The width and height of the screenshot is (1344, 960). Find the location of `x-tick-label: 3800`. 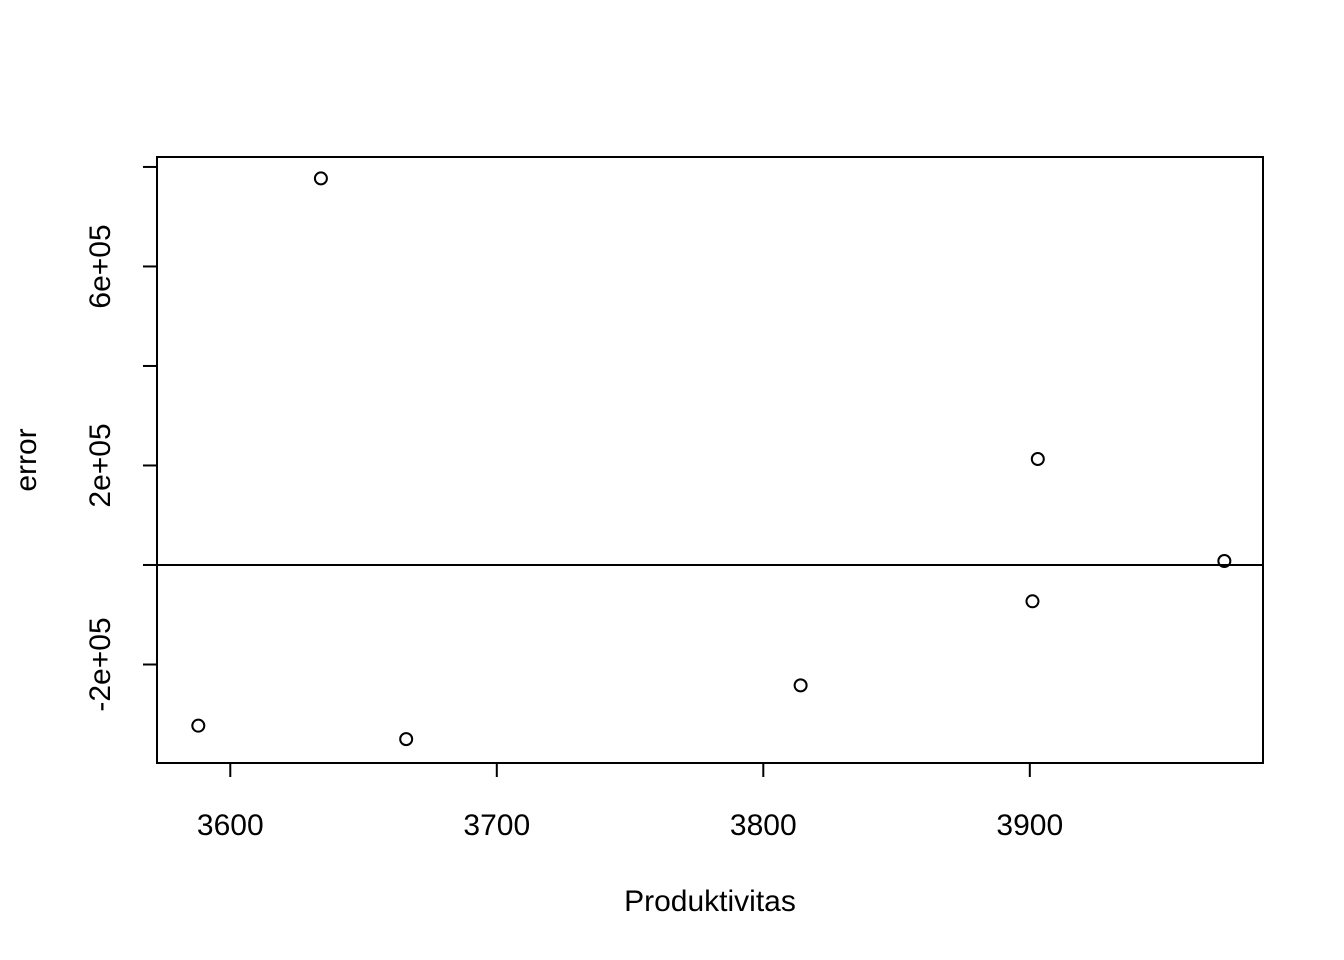

x-tick-label: 3800 is located at coordinates (763, 825).